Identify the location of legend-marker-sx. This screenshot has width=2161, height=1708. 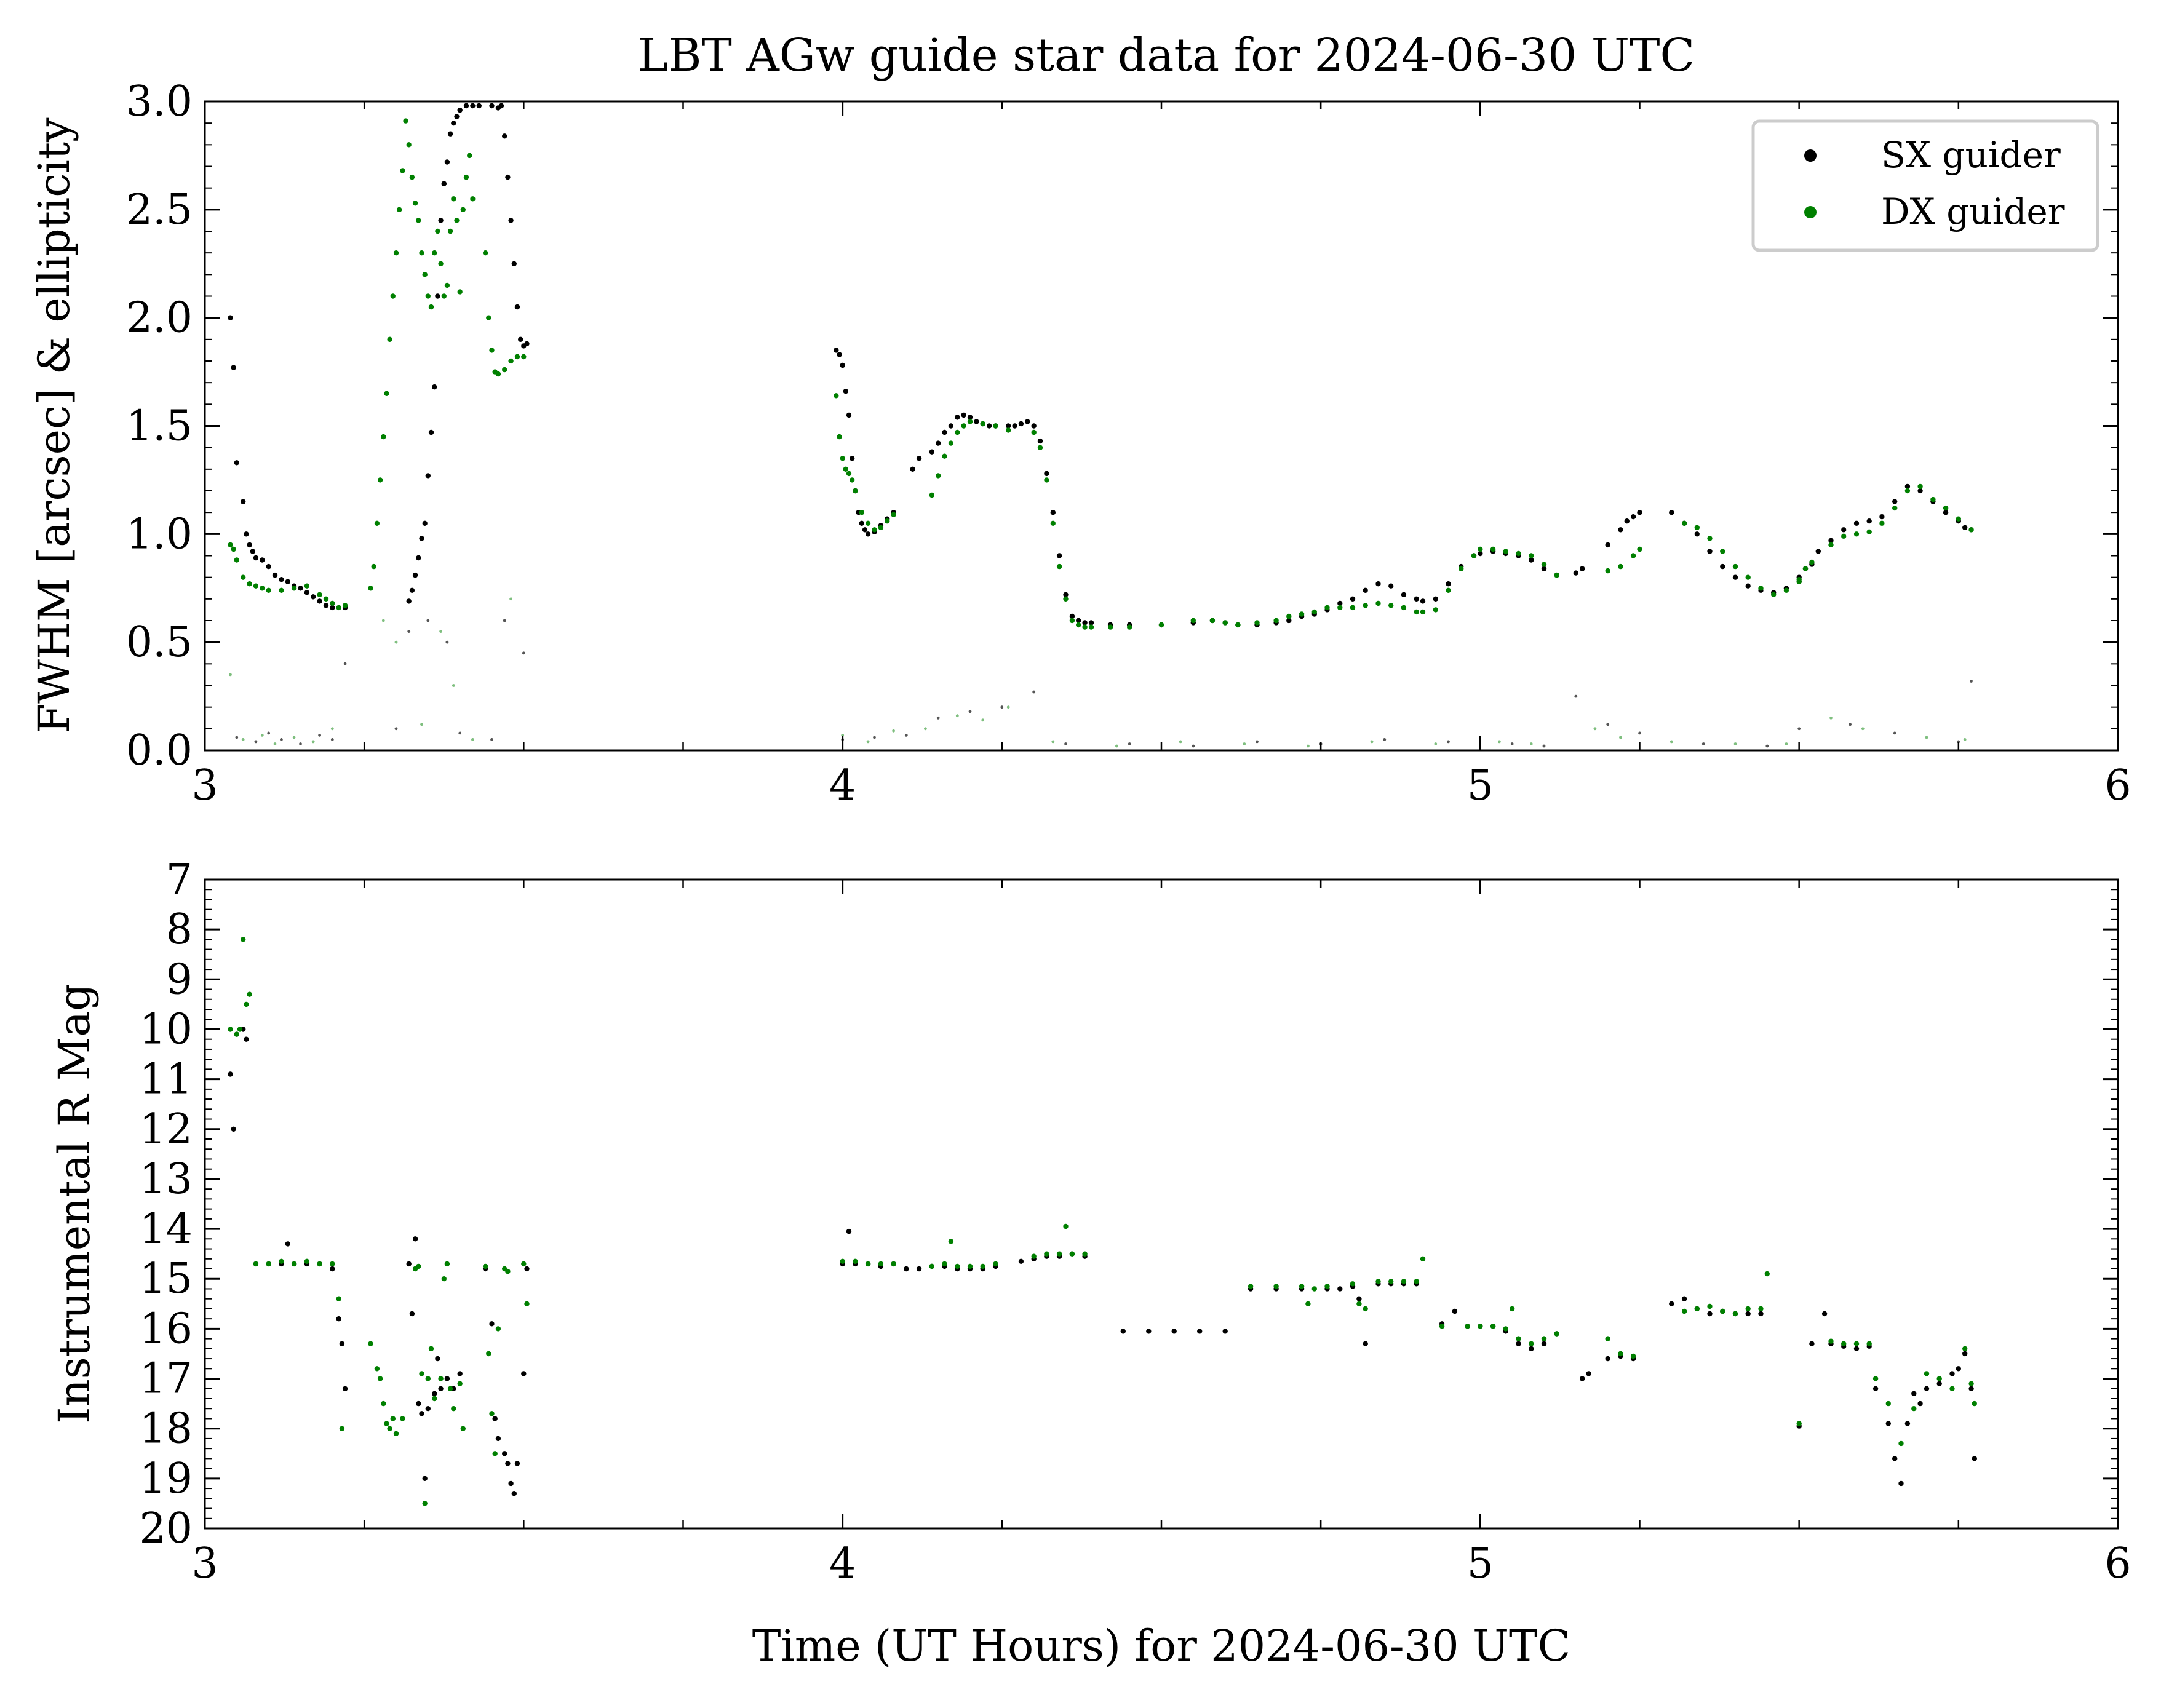
(1810, 155).